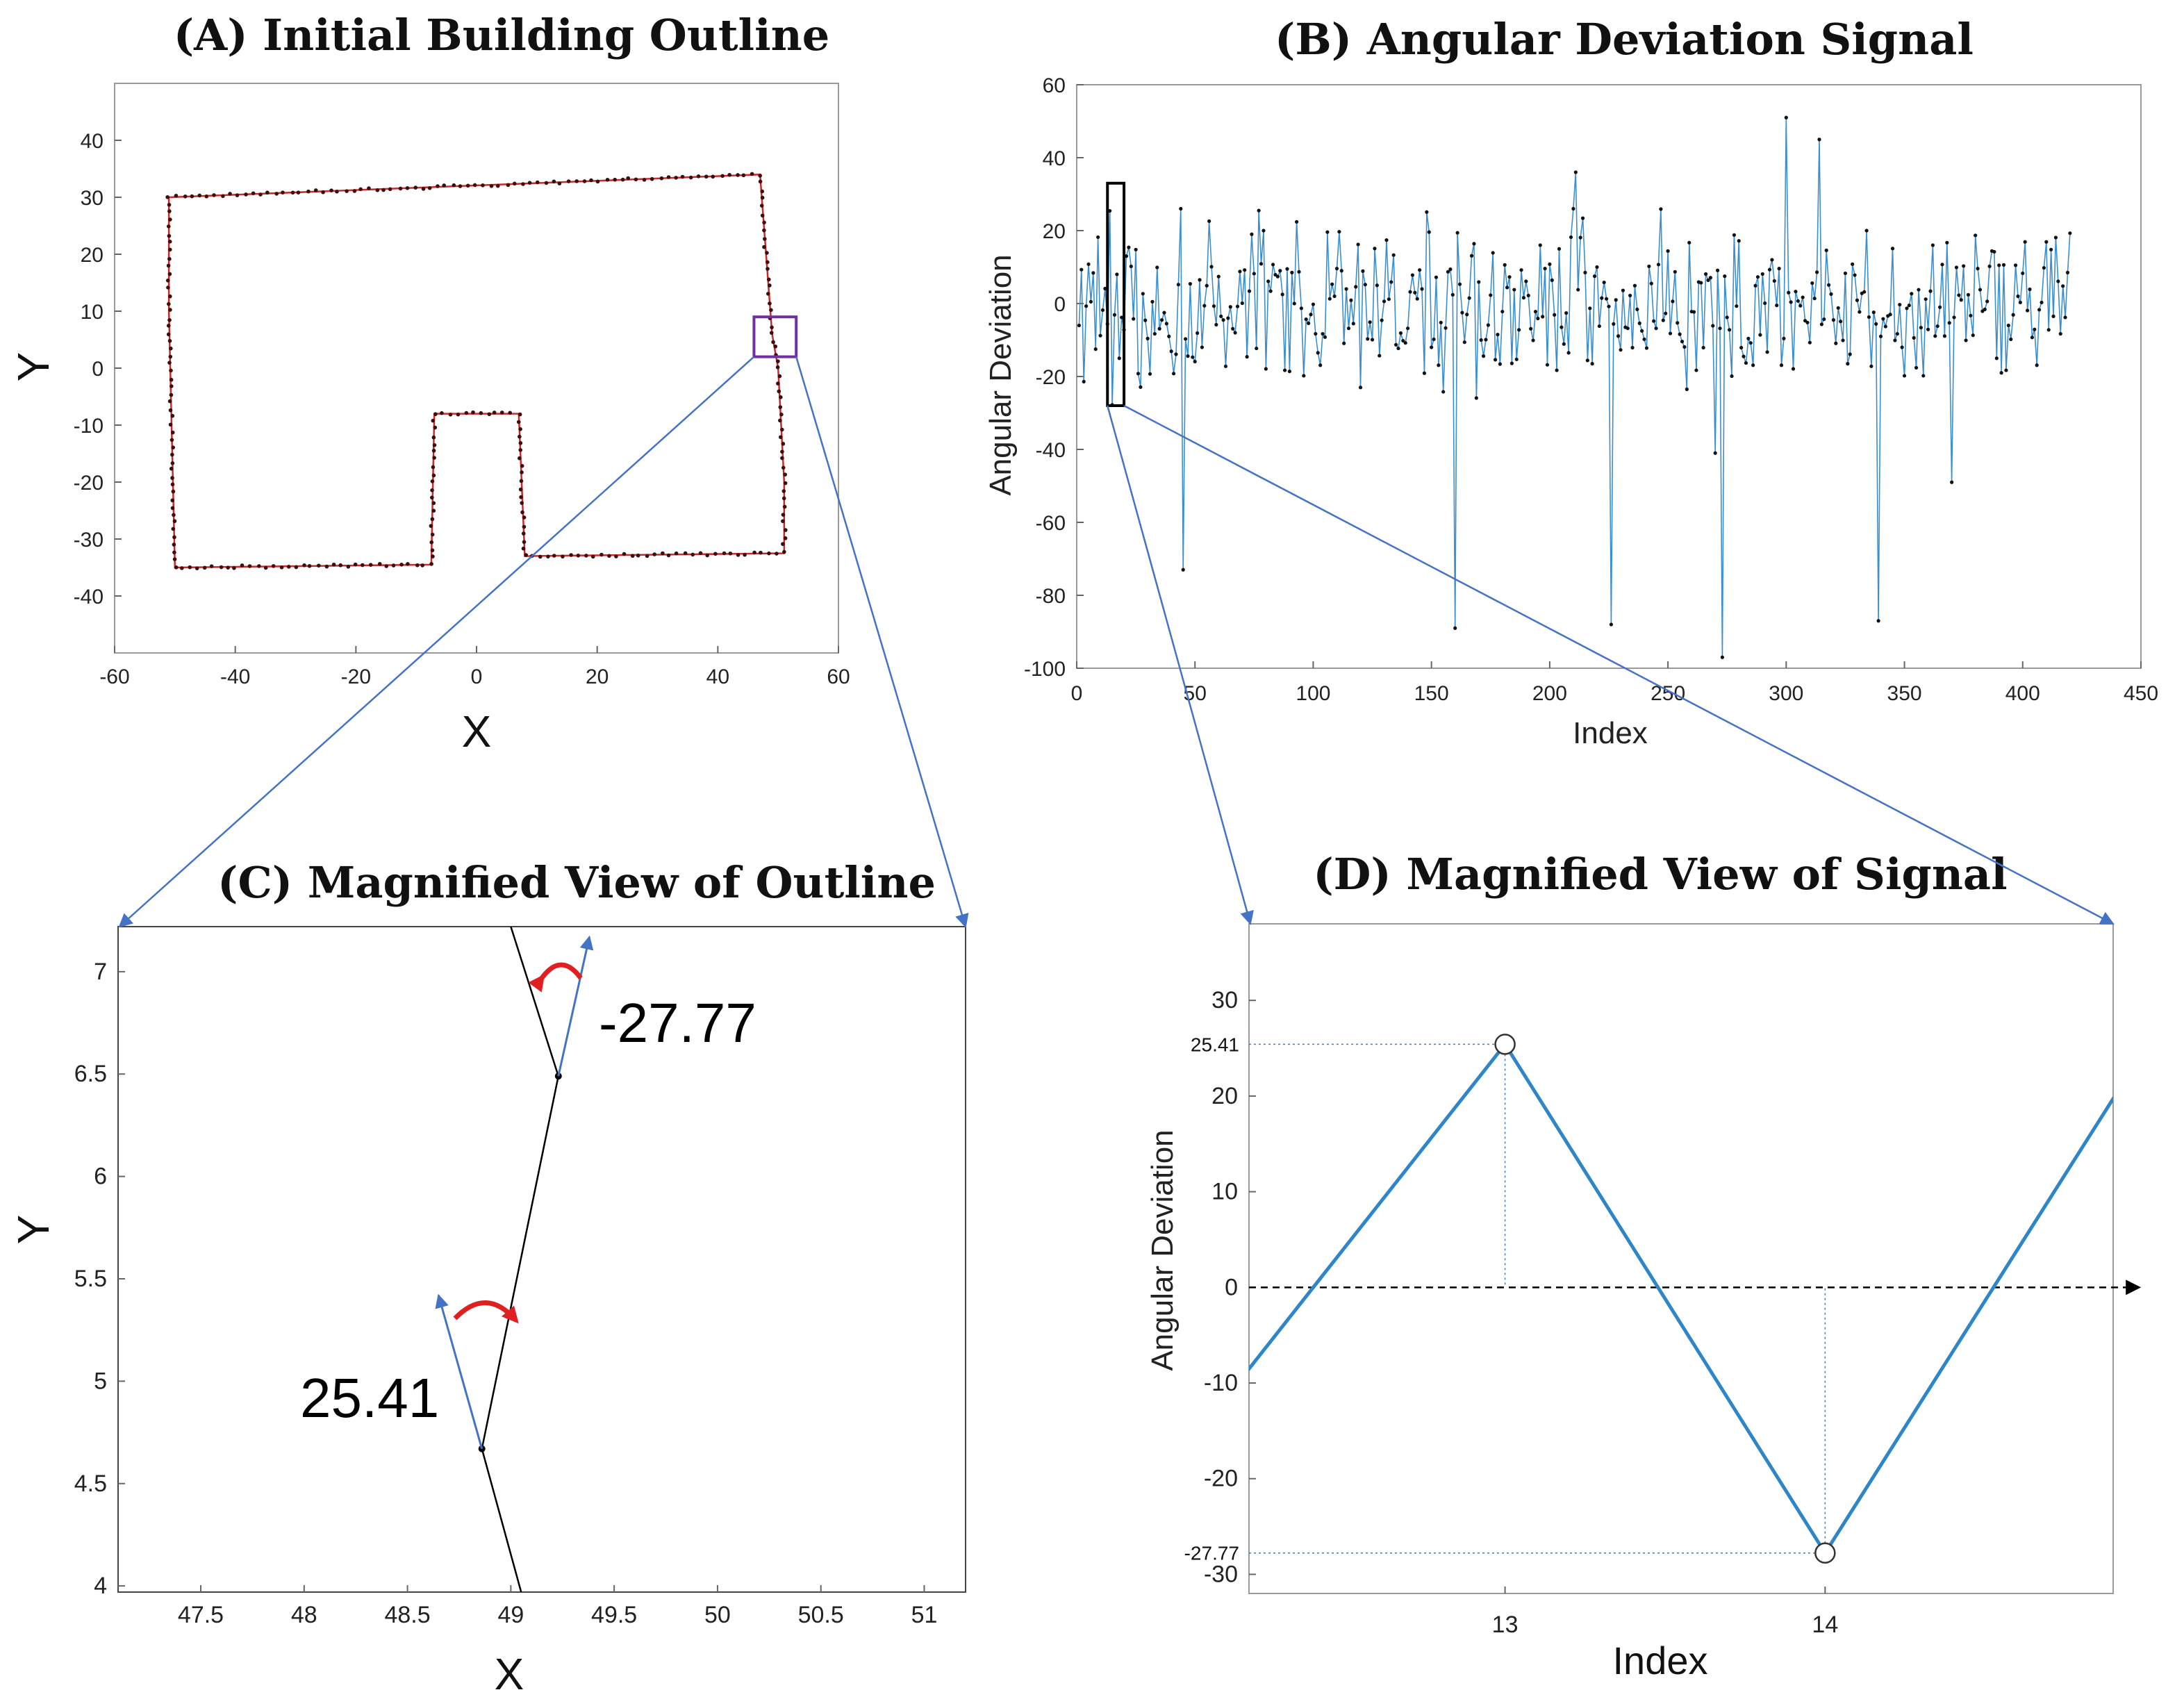 This screenshot has width=2184, height=1706. I want to click on panel-a-y-tick-label: 10, so click(93, 312).